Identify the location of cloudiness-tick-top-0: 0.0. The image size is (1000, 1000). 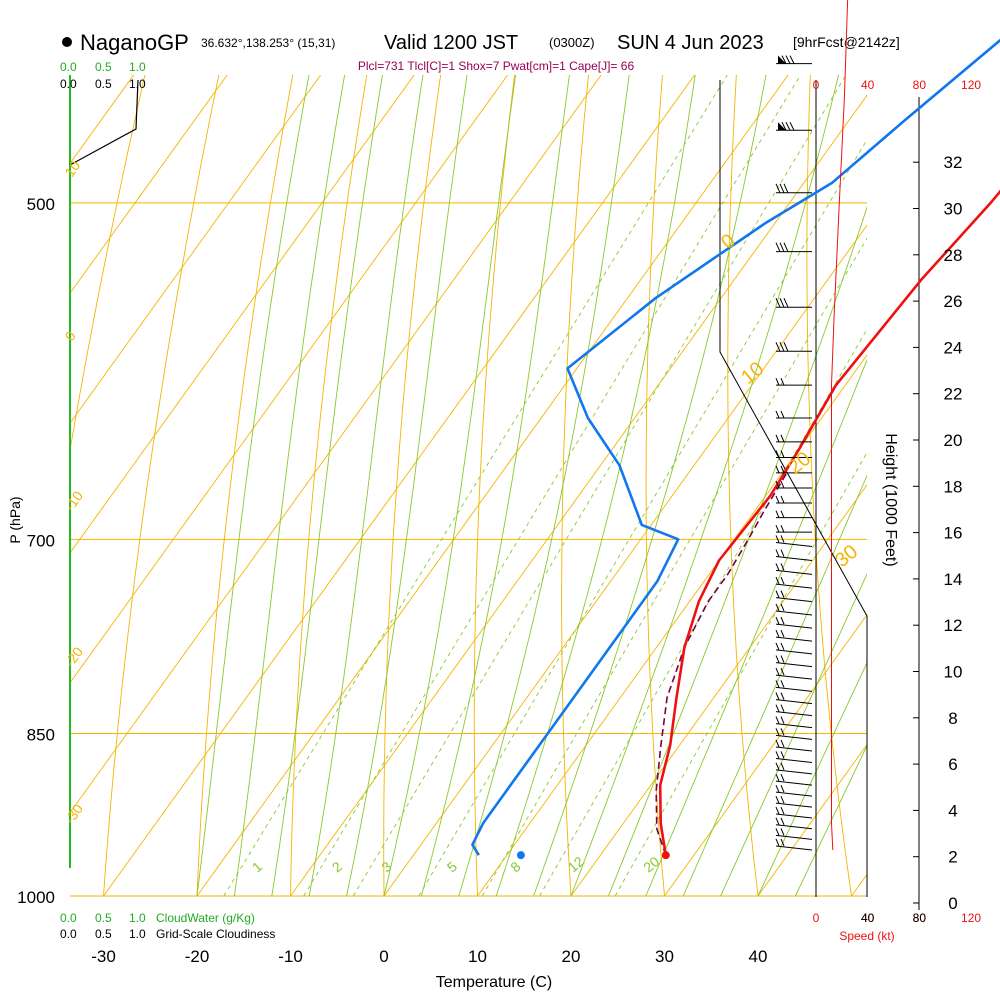
(68, 84).